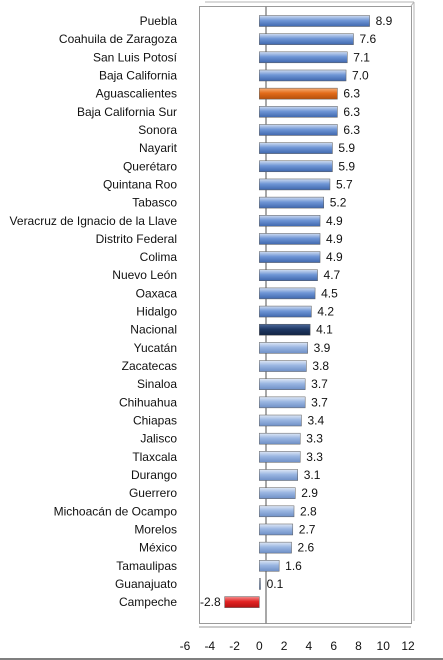 The height and width of the screenshot is (660, 443). Describe the element at coordinates (275, 584) in the screenshot. I see `value-label: 0.1` at that location.